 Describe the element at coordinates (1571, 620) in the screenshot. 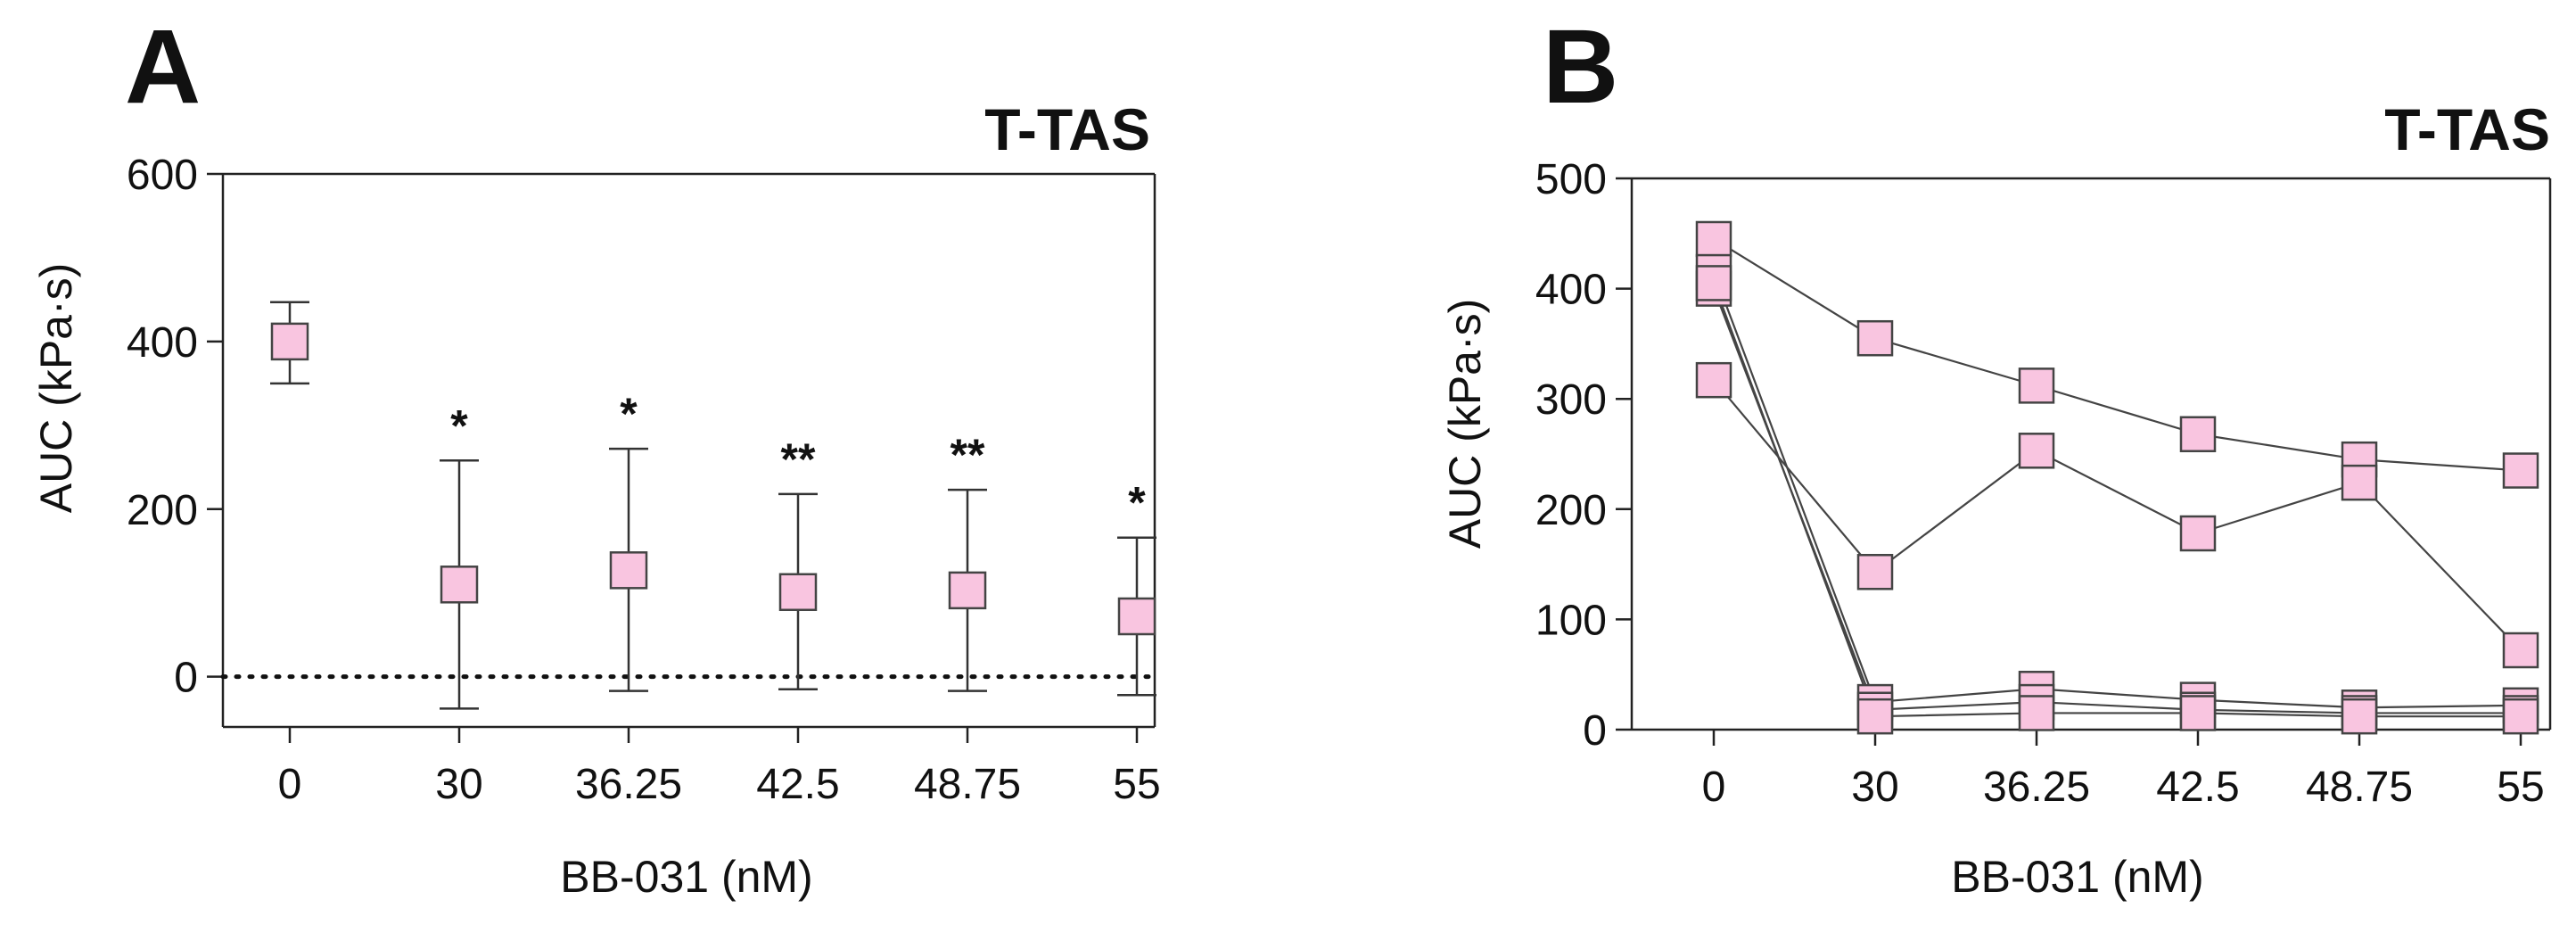

I see `panel-b-y-tick-label: 100` at that location.